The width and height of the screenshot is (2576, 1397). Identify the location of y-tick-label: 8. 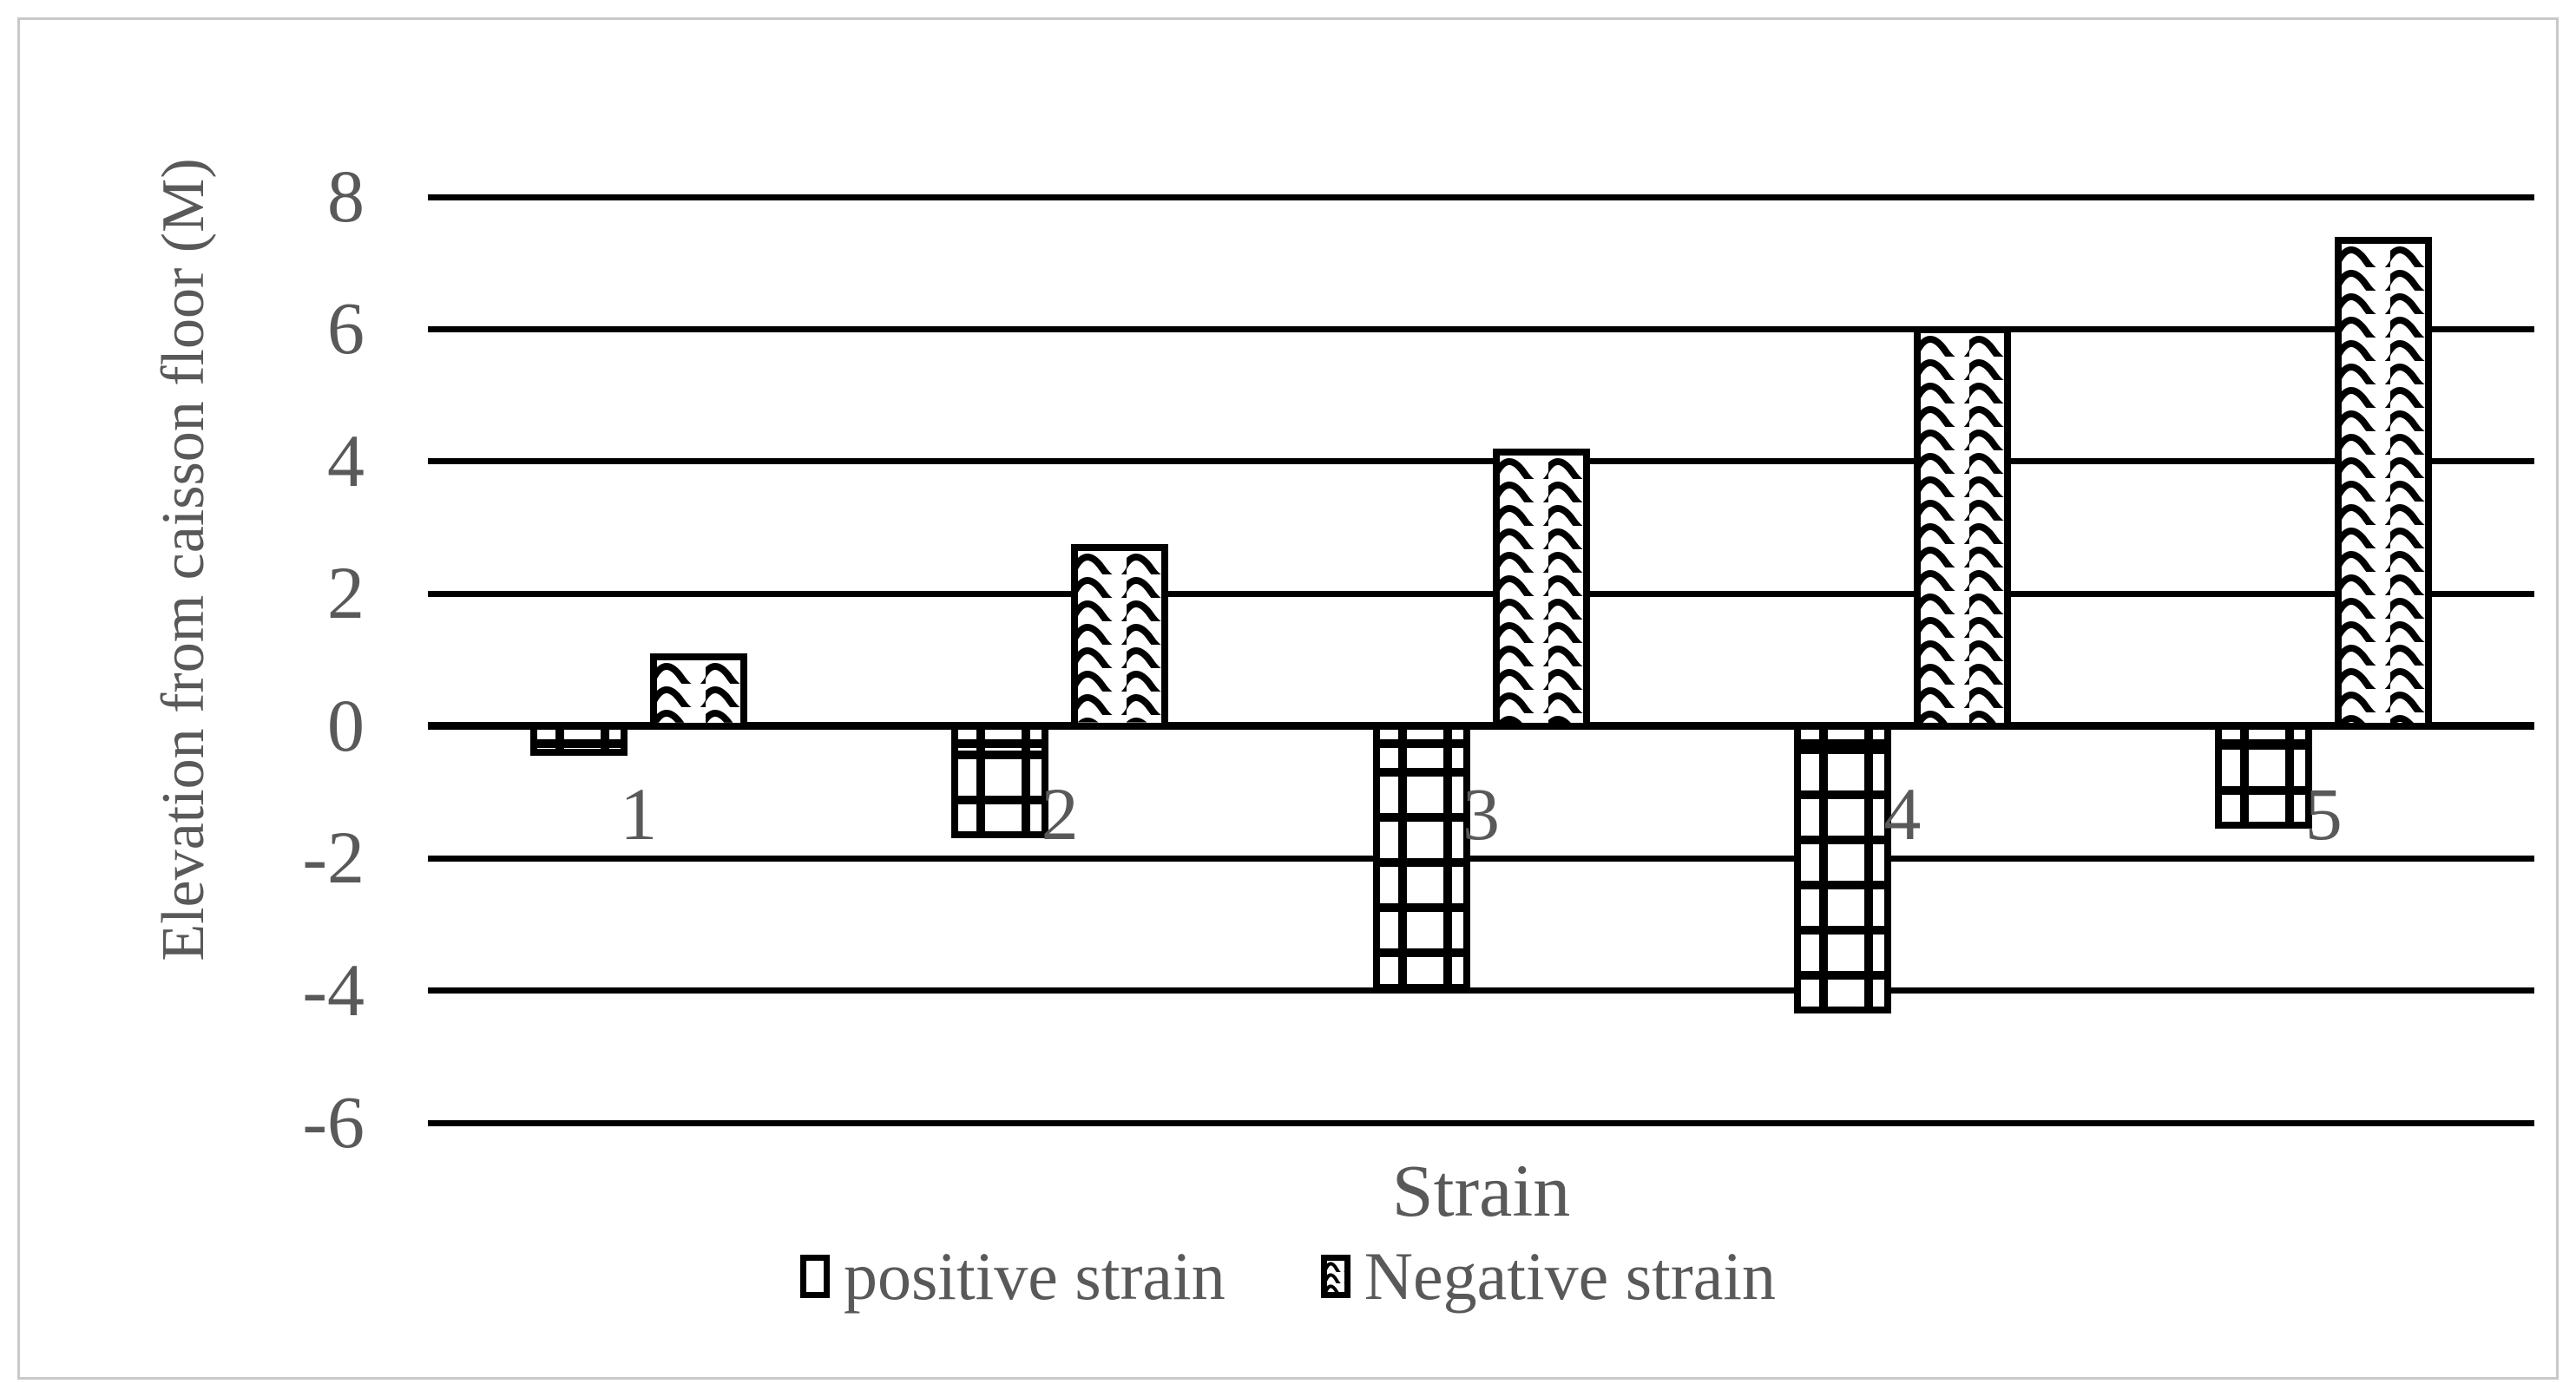
(346, 196).